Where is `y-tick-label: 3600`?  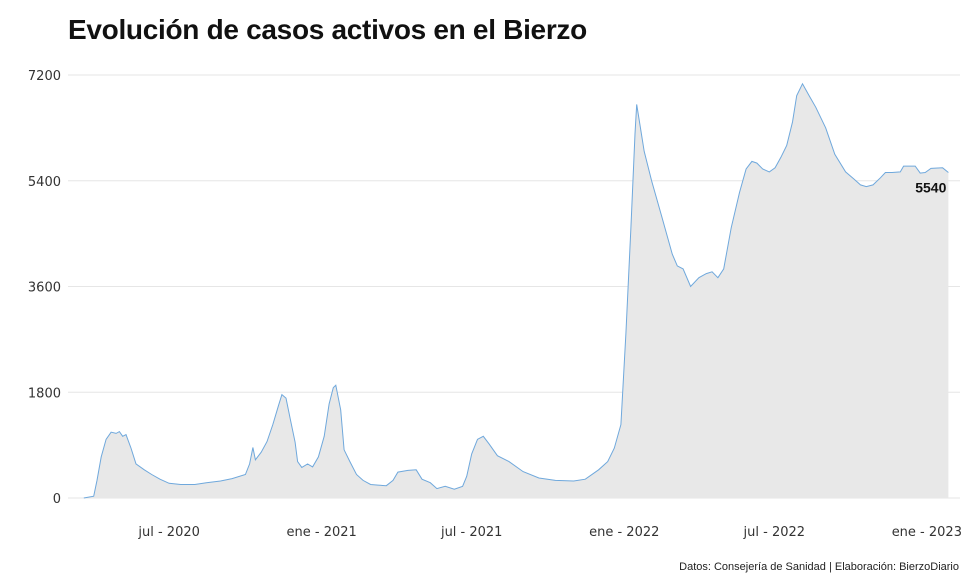
y-tick-label: 3600 is located at coordinates (44, 288).